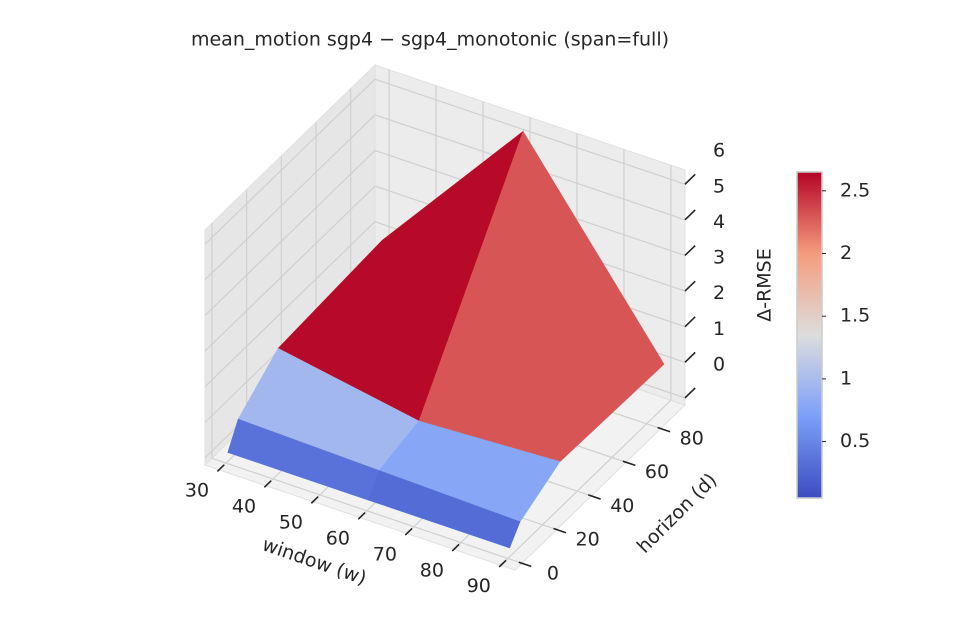 This screenshot has height=640, width=960. What do you see at coordinates (588, 540) in the screenshot?
I see `y-tick-label: 20` at bounding box center [588, 540].